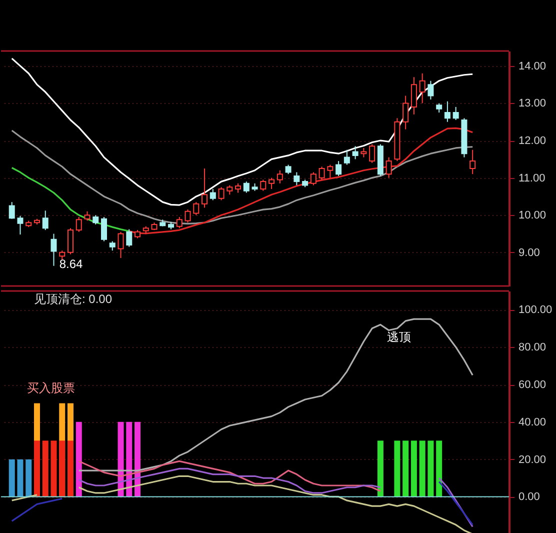 The image size is (556, 533). I want to click on y-tick-label: 80.00, so click(532, 348).